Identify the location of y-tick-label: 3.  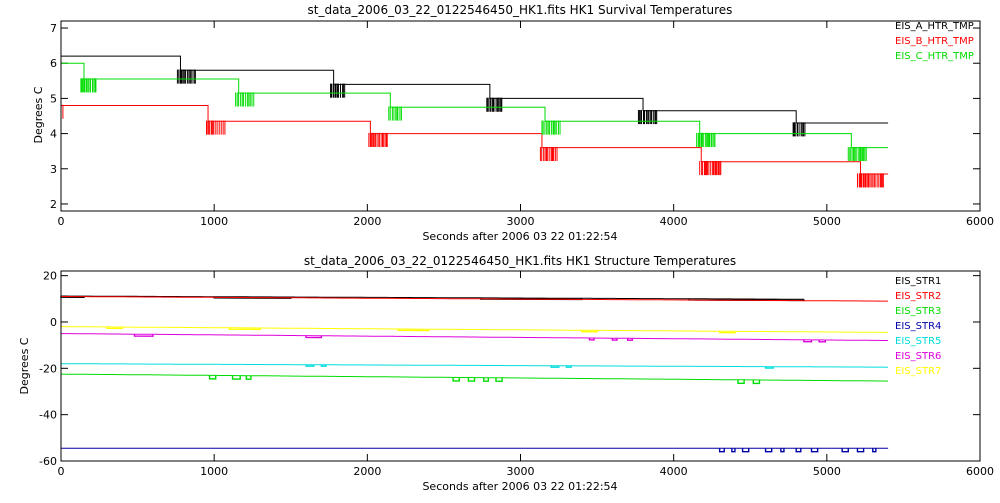
(53, 169).